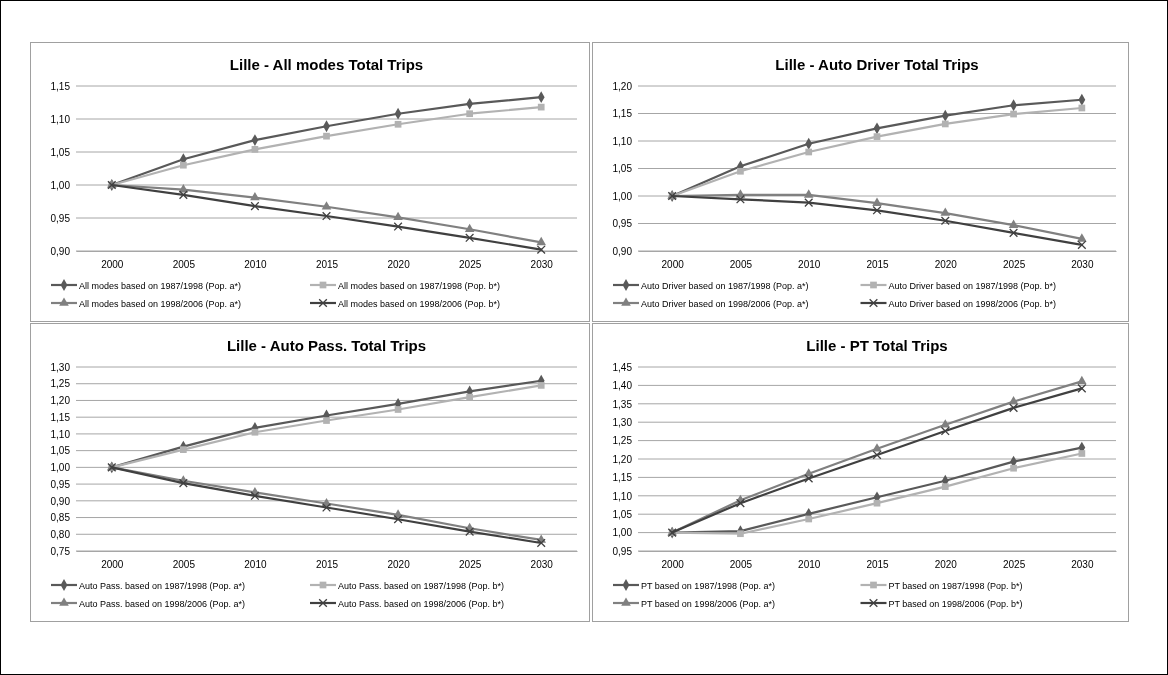  I want to click on legend-label: PT based on 1987/1998 (Pop. a*), so click(708, 585).